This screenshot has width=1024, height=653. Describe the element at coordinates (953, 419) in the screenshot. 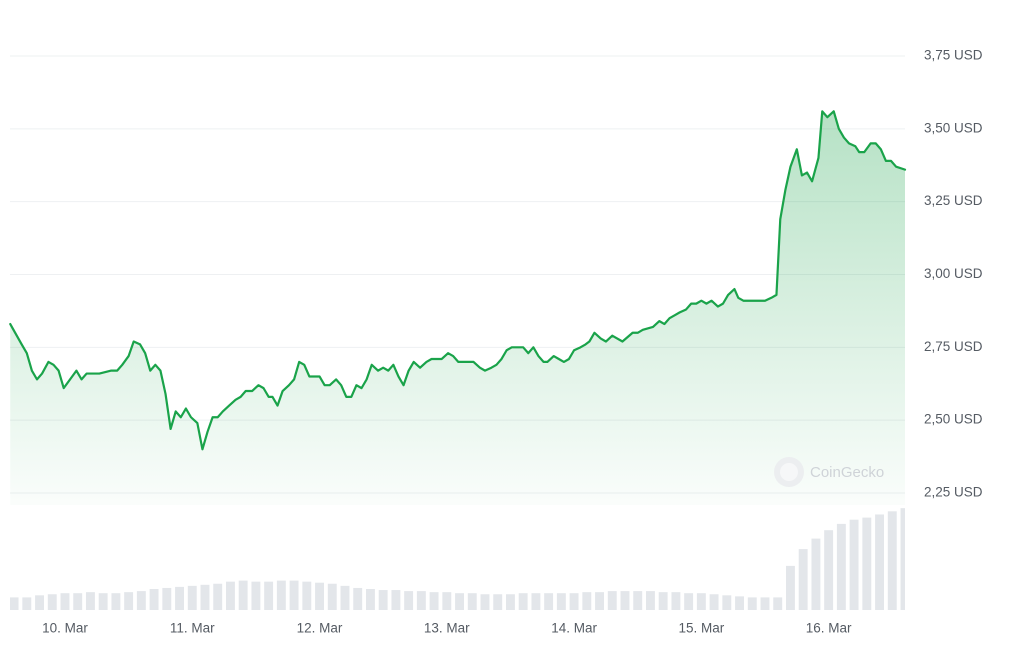

I see `y-tick-label: 2,50 USD` at that location.